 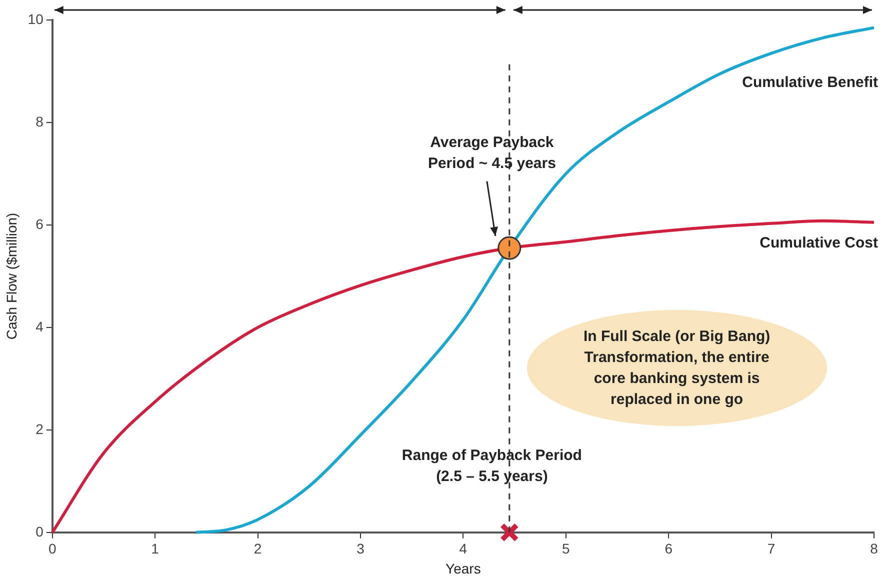 What do you see at coordinates (155, 548) in the screenshot?
I see `x-tick-label: 1` at bounding box center [155, 548].